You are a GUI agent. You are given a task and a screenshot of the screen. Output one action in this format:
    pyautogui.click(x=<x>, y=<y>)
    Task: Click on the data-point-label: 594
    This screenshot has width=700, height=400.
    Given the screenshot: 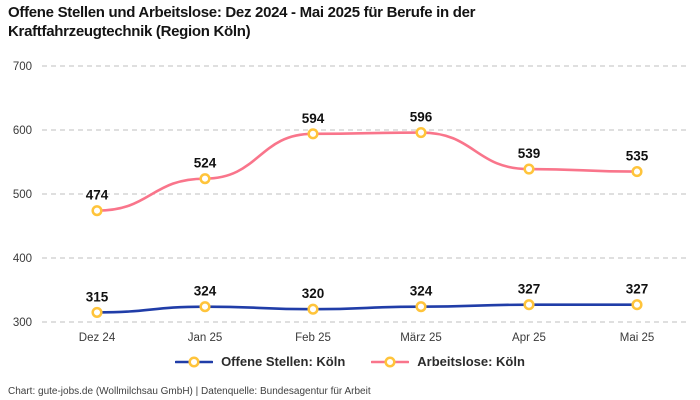 What is the action you would take?
    pyautogui.click(x=313, y=118)
    